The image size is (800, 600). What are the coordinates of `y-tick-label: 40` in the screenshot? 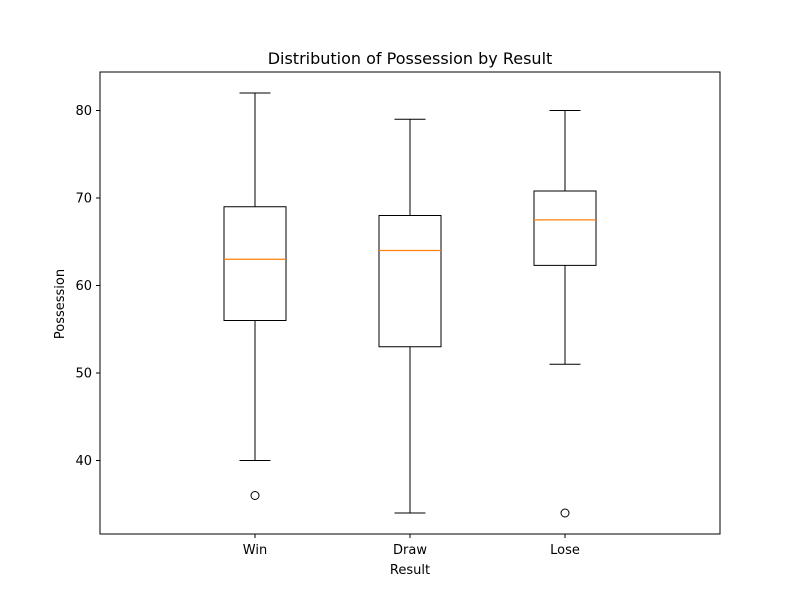 It's located at (83, 461).